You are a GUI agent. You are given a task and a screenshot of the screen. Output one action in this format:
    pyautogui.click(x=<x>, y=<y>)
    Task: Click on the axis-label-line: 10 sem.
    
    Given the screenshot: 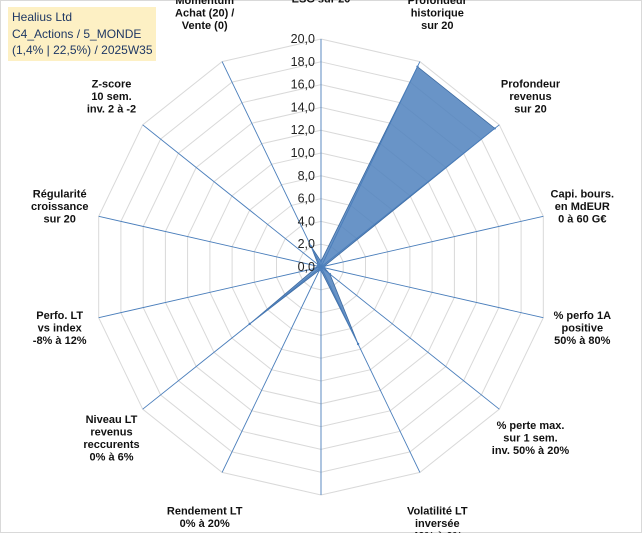 What is the action you would take?
    pyautogui.click(x=111, y=97)
    